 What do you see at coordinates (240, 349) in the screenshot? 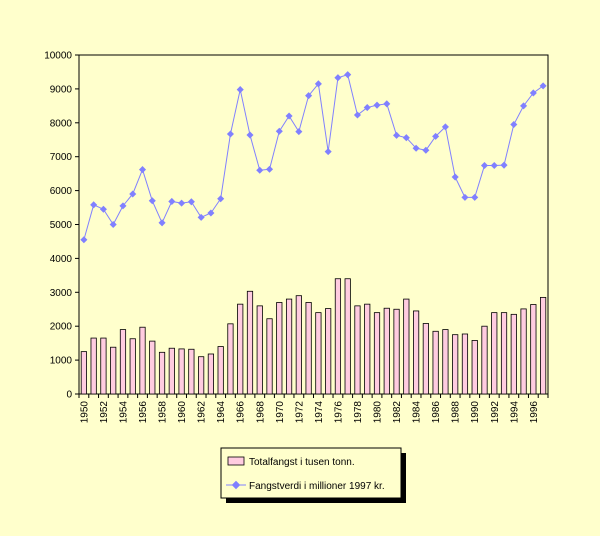
I see `bar-1966` at bounding box center [240, 349].